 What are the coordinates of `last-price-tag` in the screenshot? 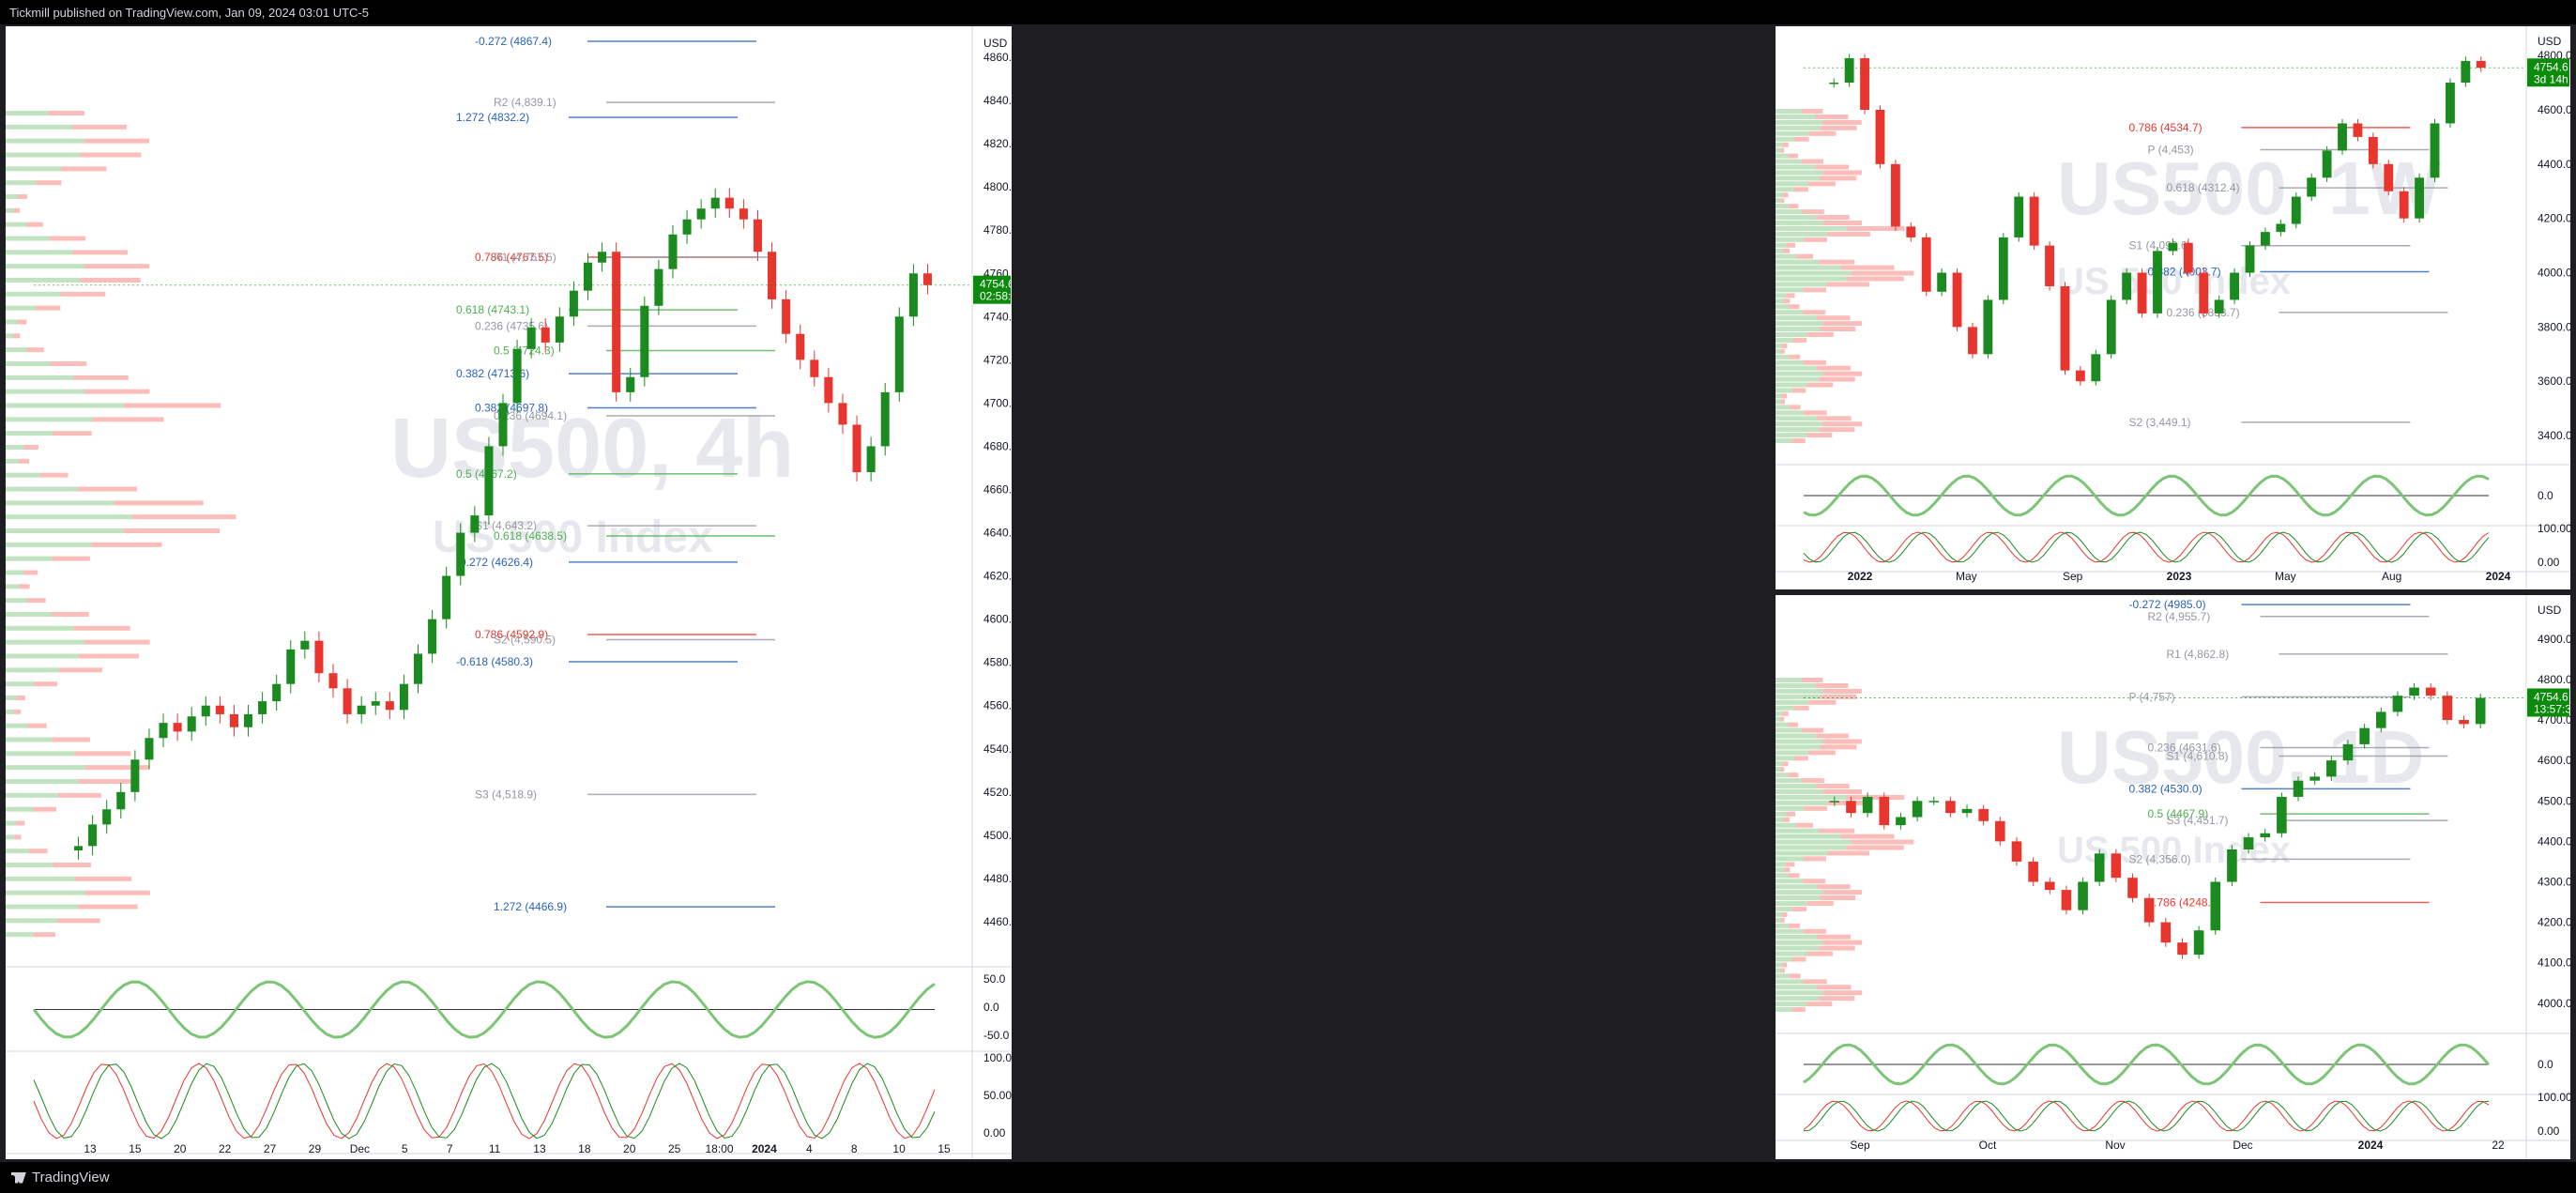 It's located at (2548, 72).